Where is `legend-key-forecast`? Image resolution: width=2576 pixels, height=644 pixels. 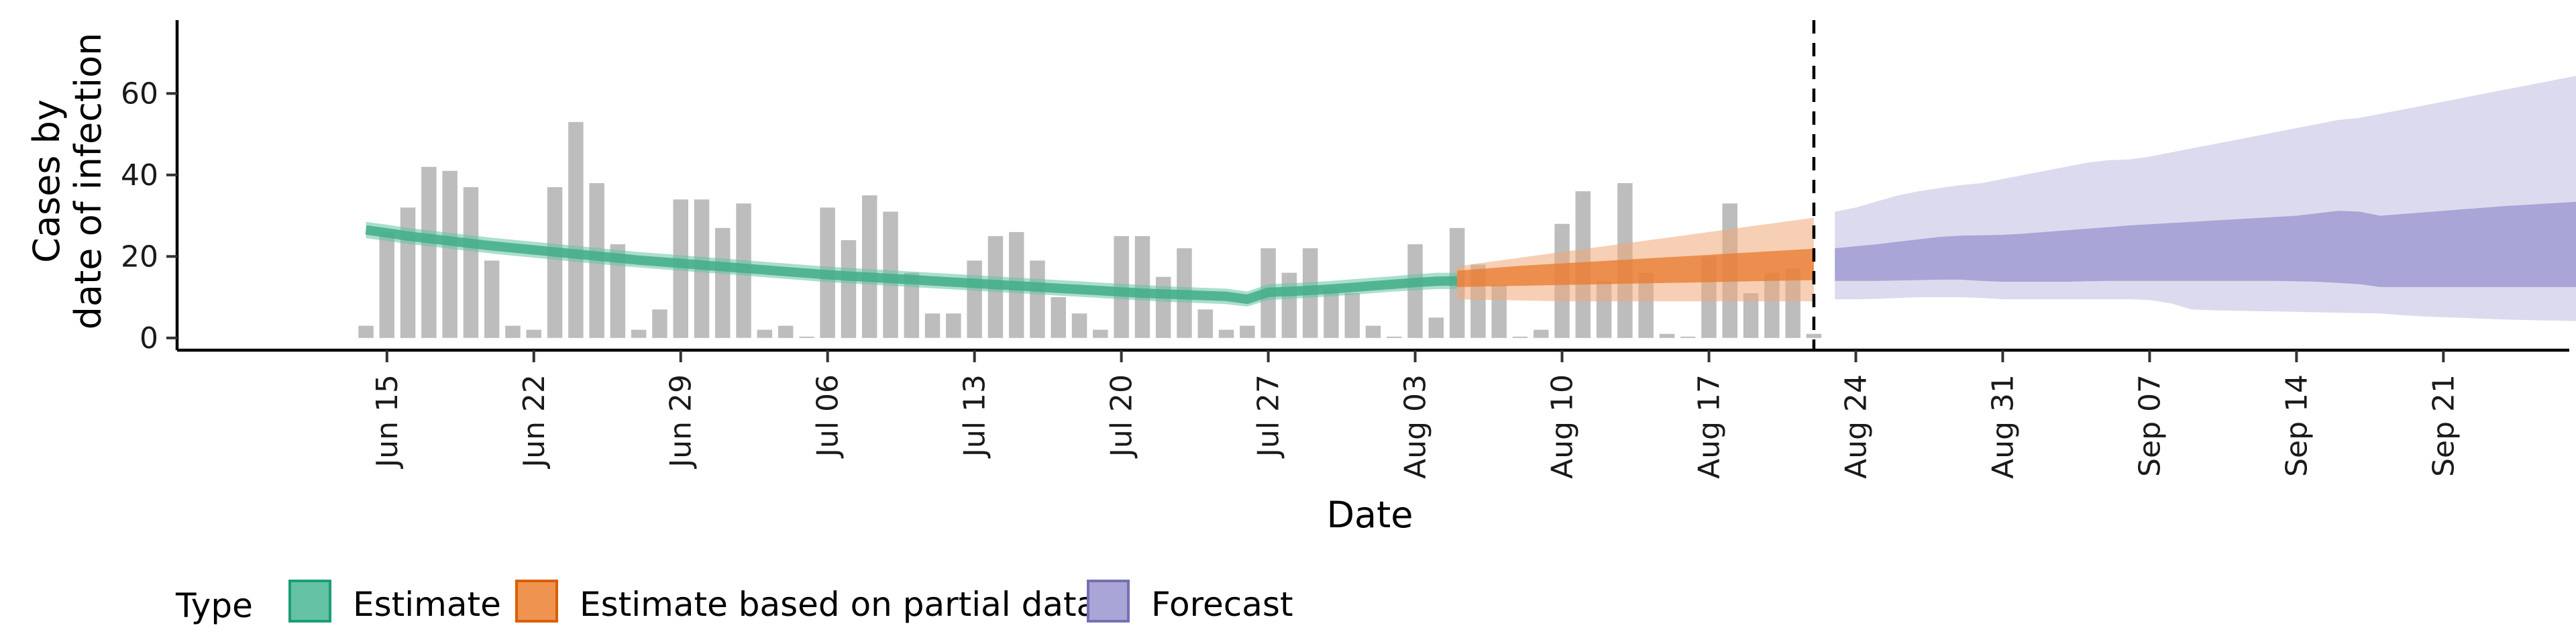
legend-key-forecast is located at coordinates (1108, 601).